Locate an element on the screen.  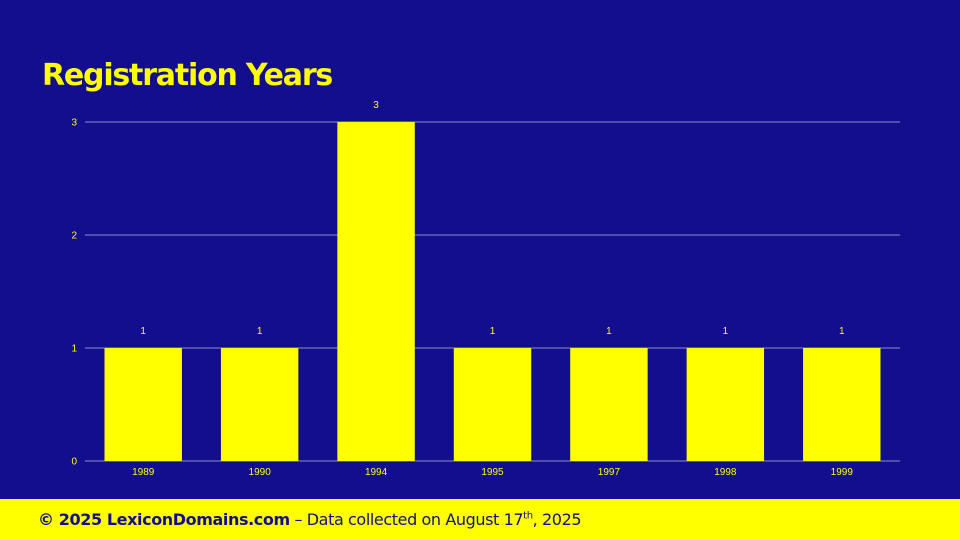
x-tick-label: 1995 is located at coordinates (492, 472).